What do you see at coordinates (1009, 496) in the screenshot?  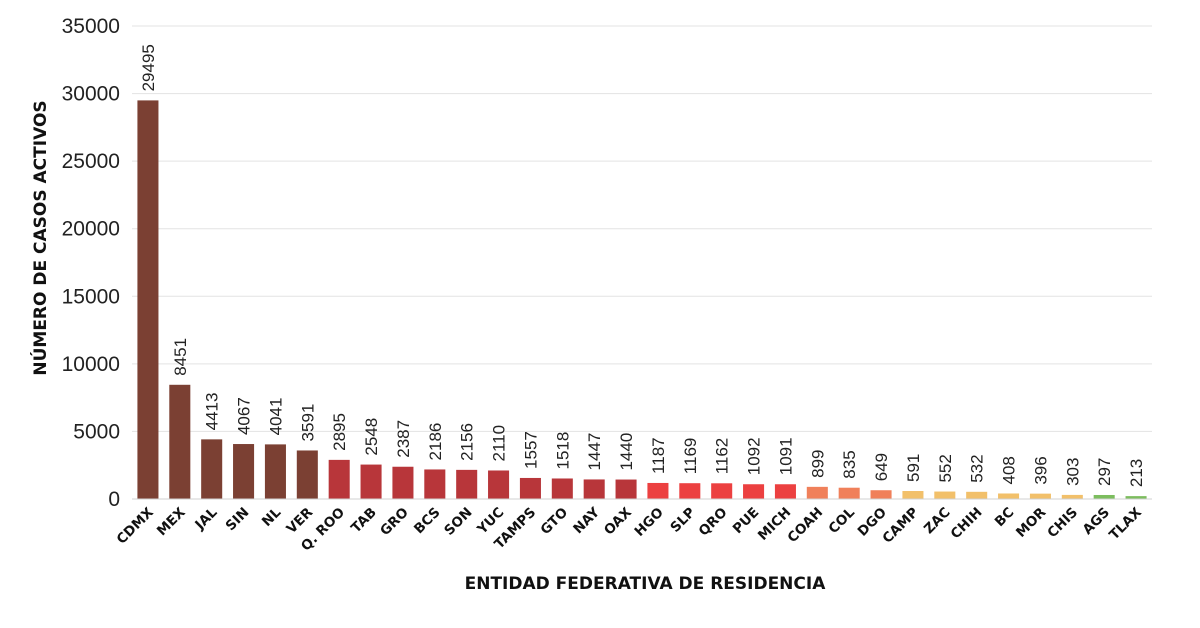 I see `bar-bc` at bounding box center [1009, 496].